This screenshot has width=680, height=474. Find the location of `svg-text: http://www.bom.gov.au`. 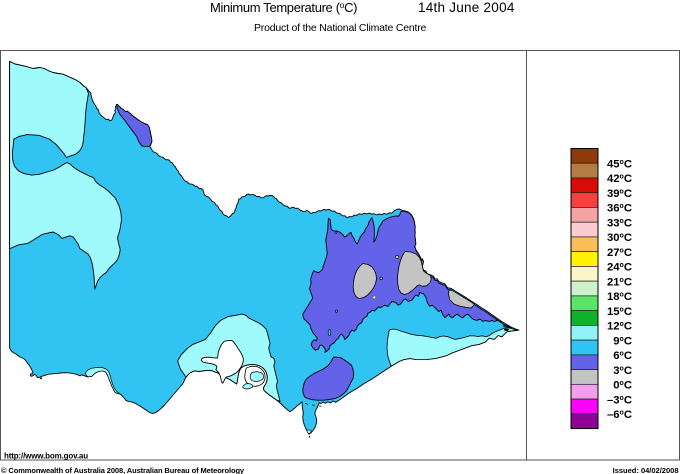

svg-text: http://www.bom.gov.au is located at coordinates (46, 456).